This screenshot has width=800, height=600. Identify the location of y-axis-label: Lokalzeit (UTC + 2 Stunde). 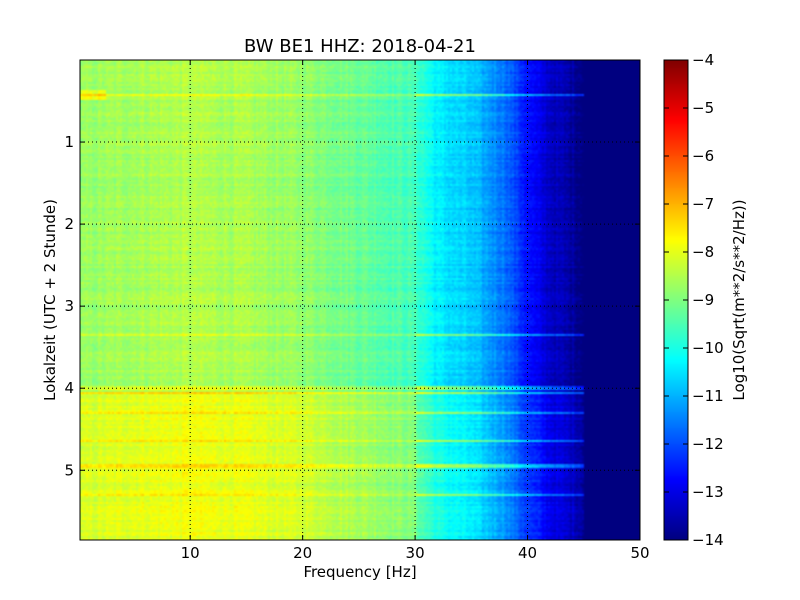
(50, 300).